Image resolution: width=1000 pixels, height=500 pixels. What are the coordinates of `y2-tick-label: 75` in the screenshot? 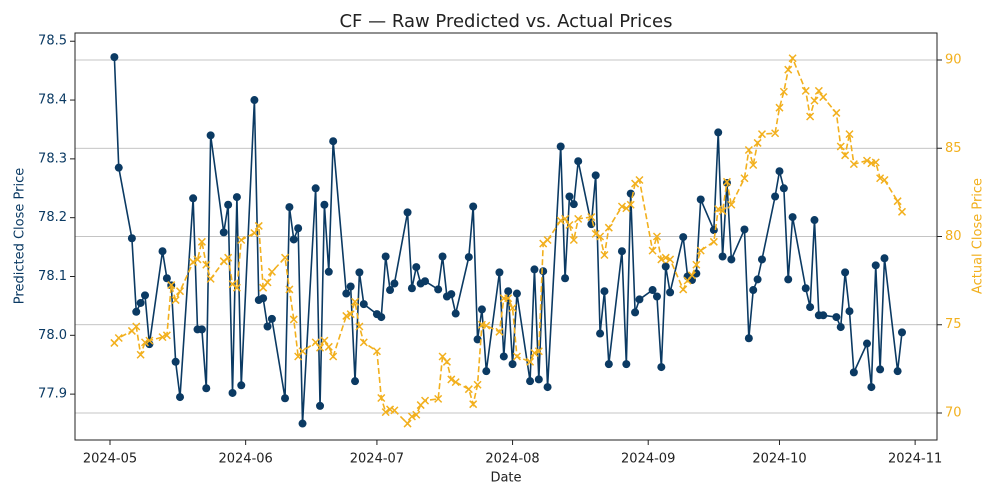 It's located at (953, 324).